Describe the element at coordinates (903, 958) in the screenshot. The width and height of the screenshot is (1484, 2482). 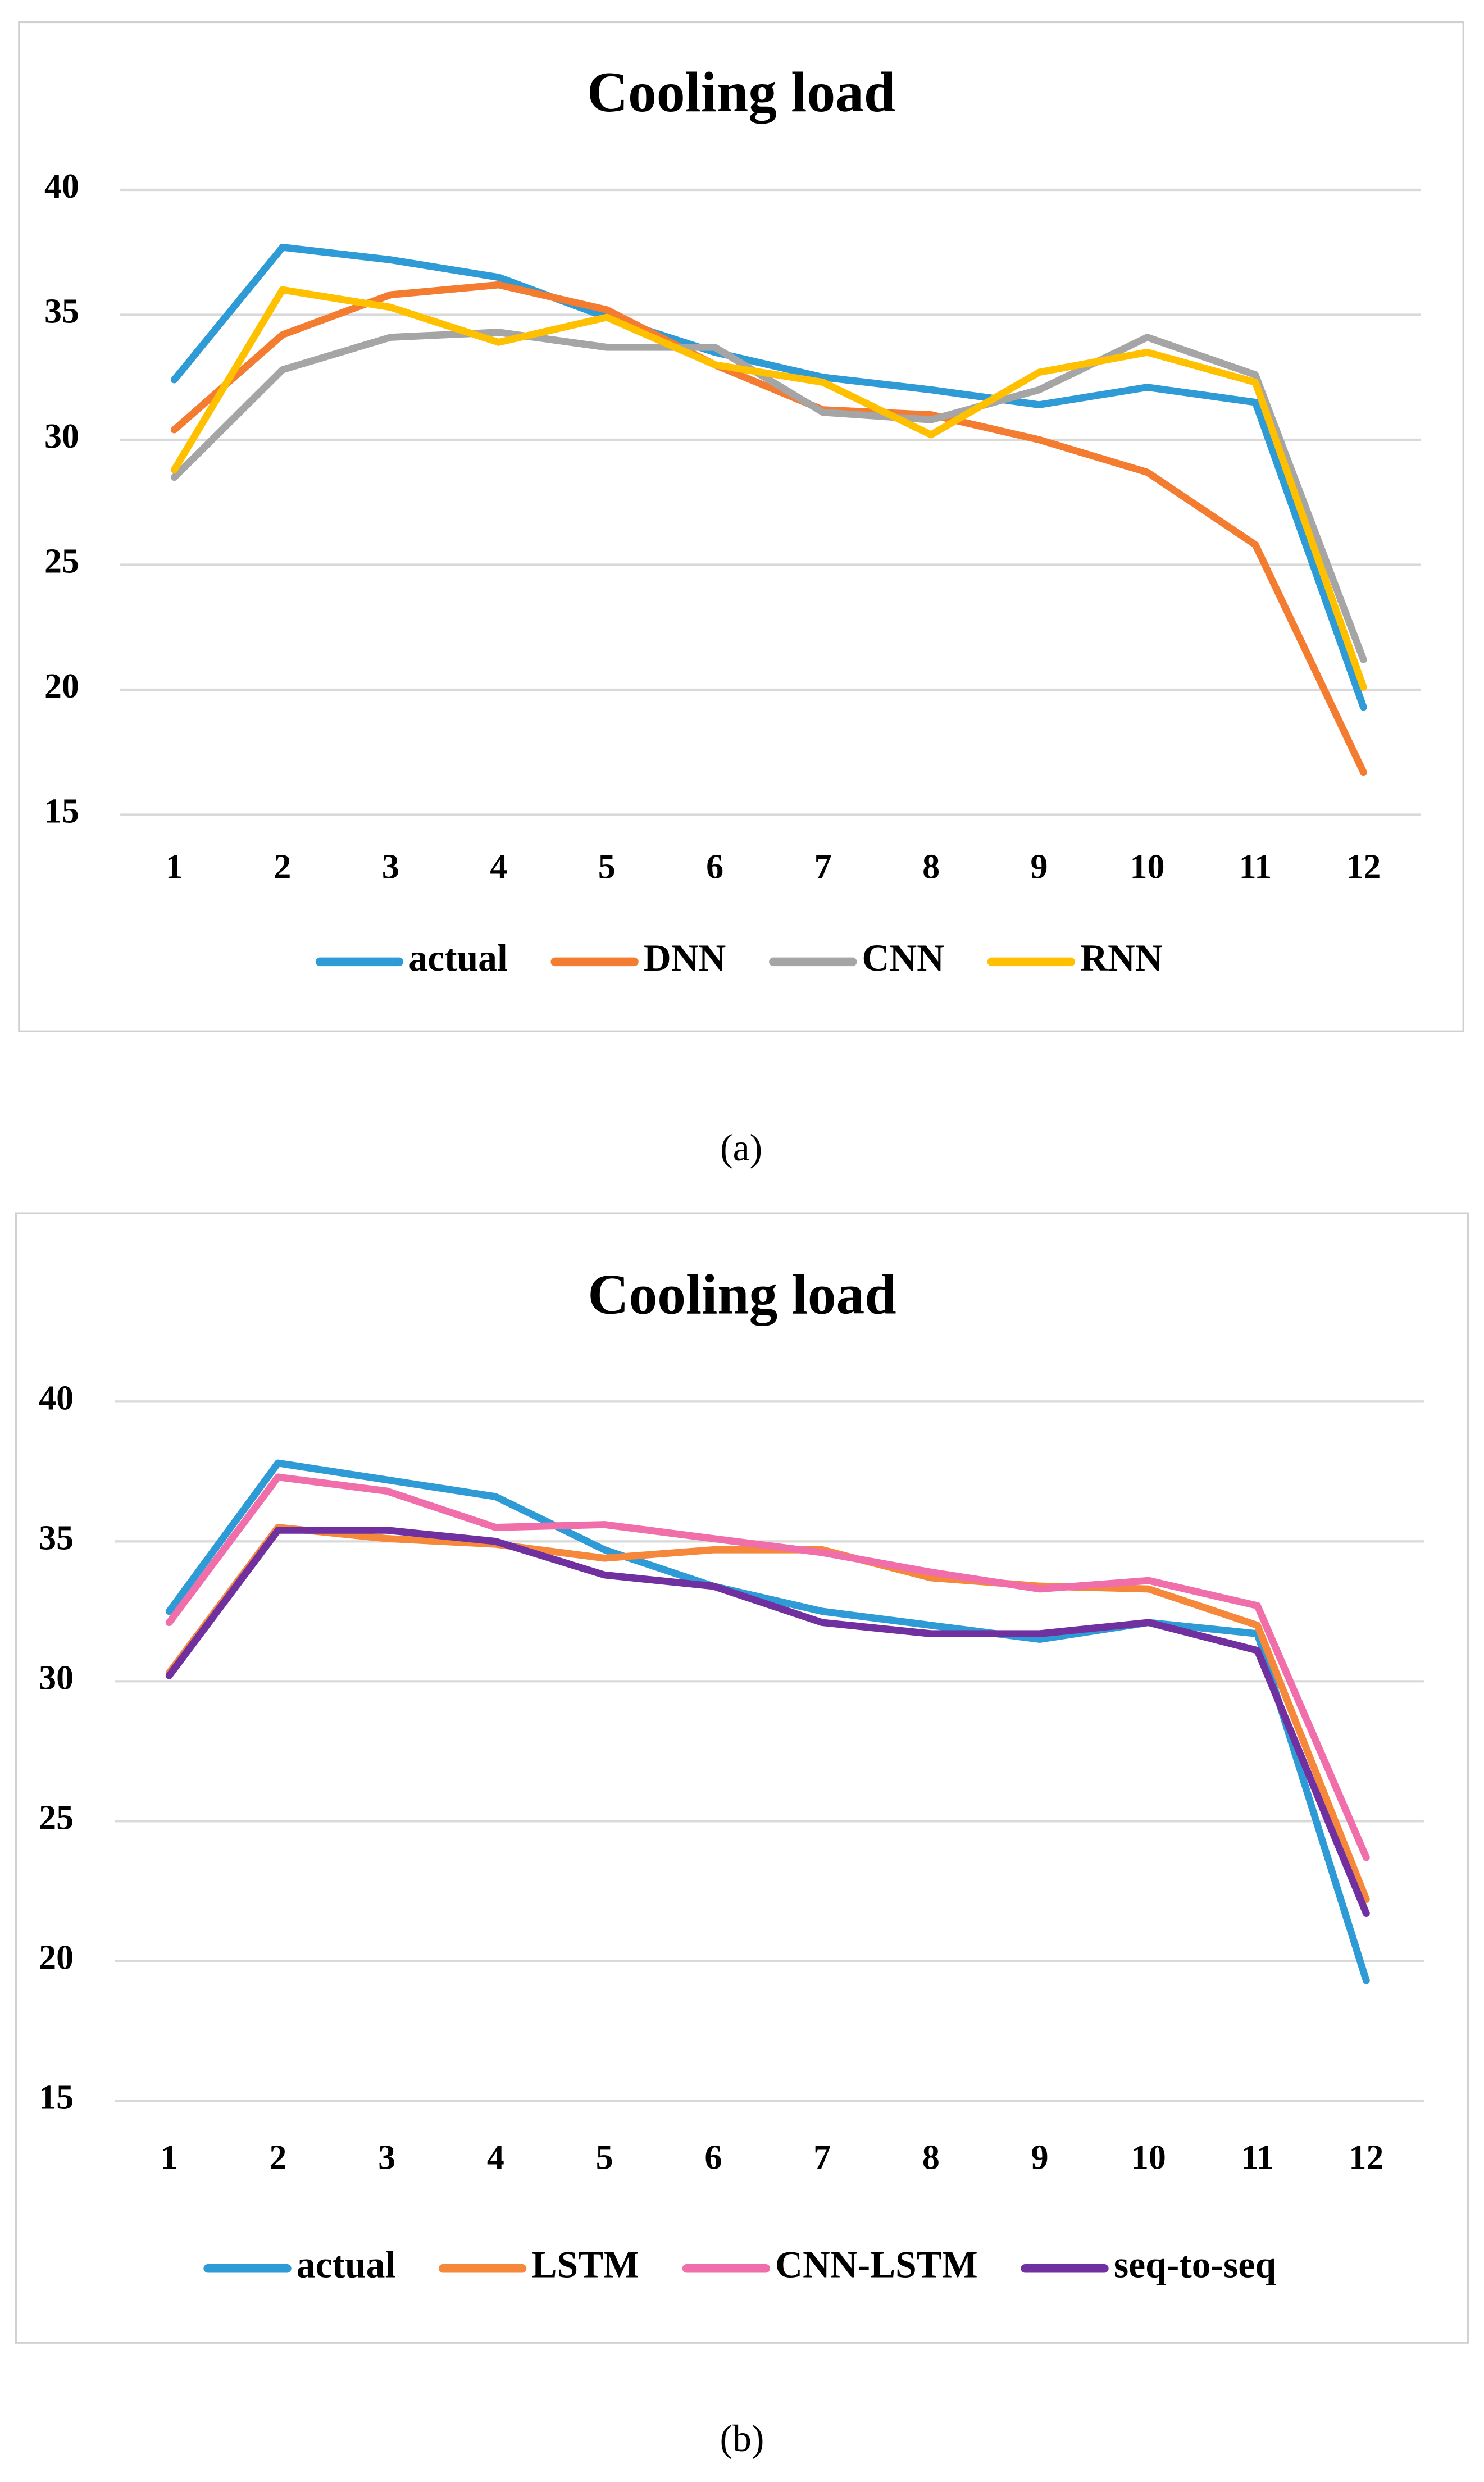
I see `legend-label: CNN` at that location.